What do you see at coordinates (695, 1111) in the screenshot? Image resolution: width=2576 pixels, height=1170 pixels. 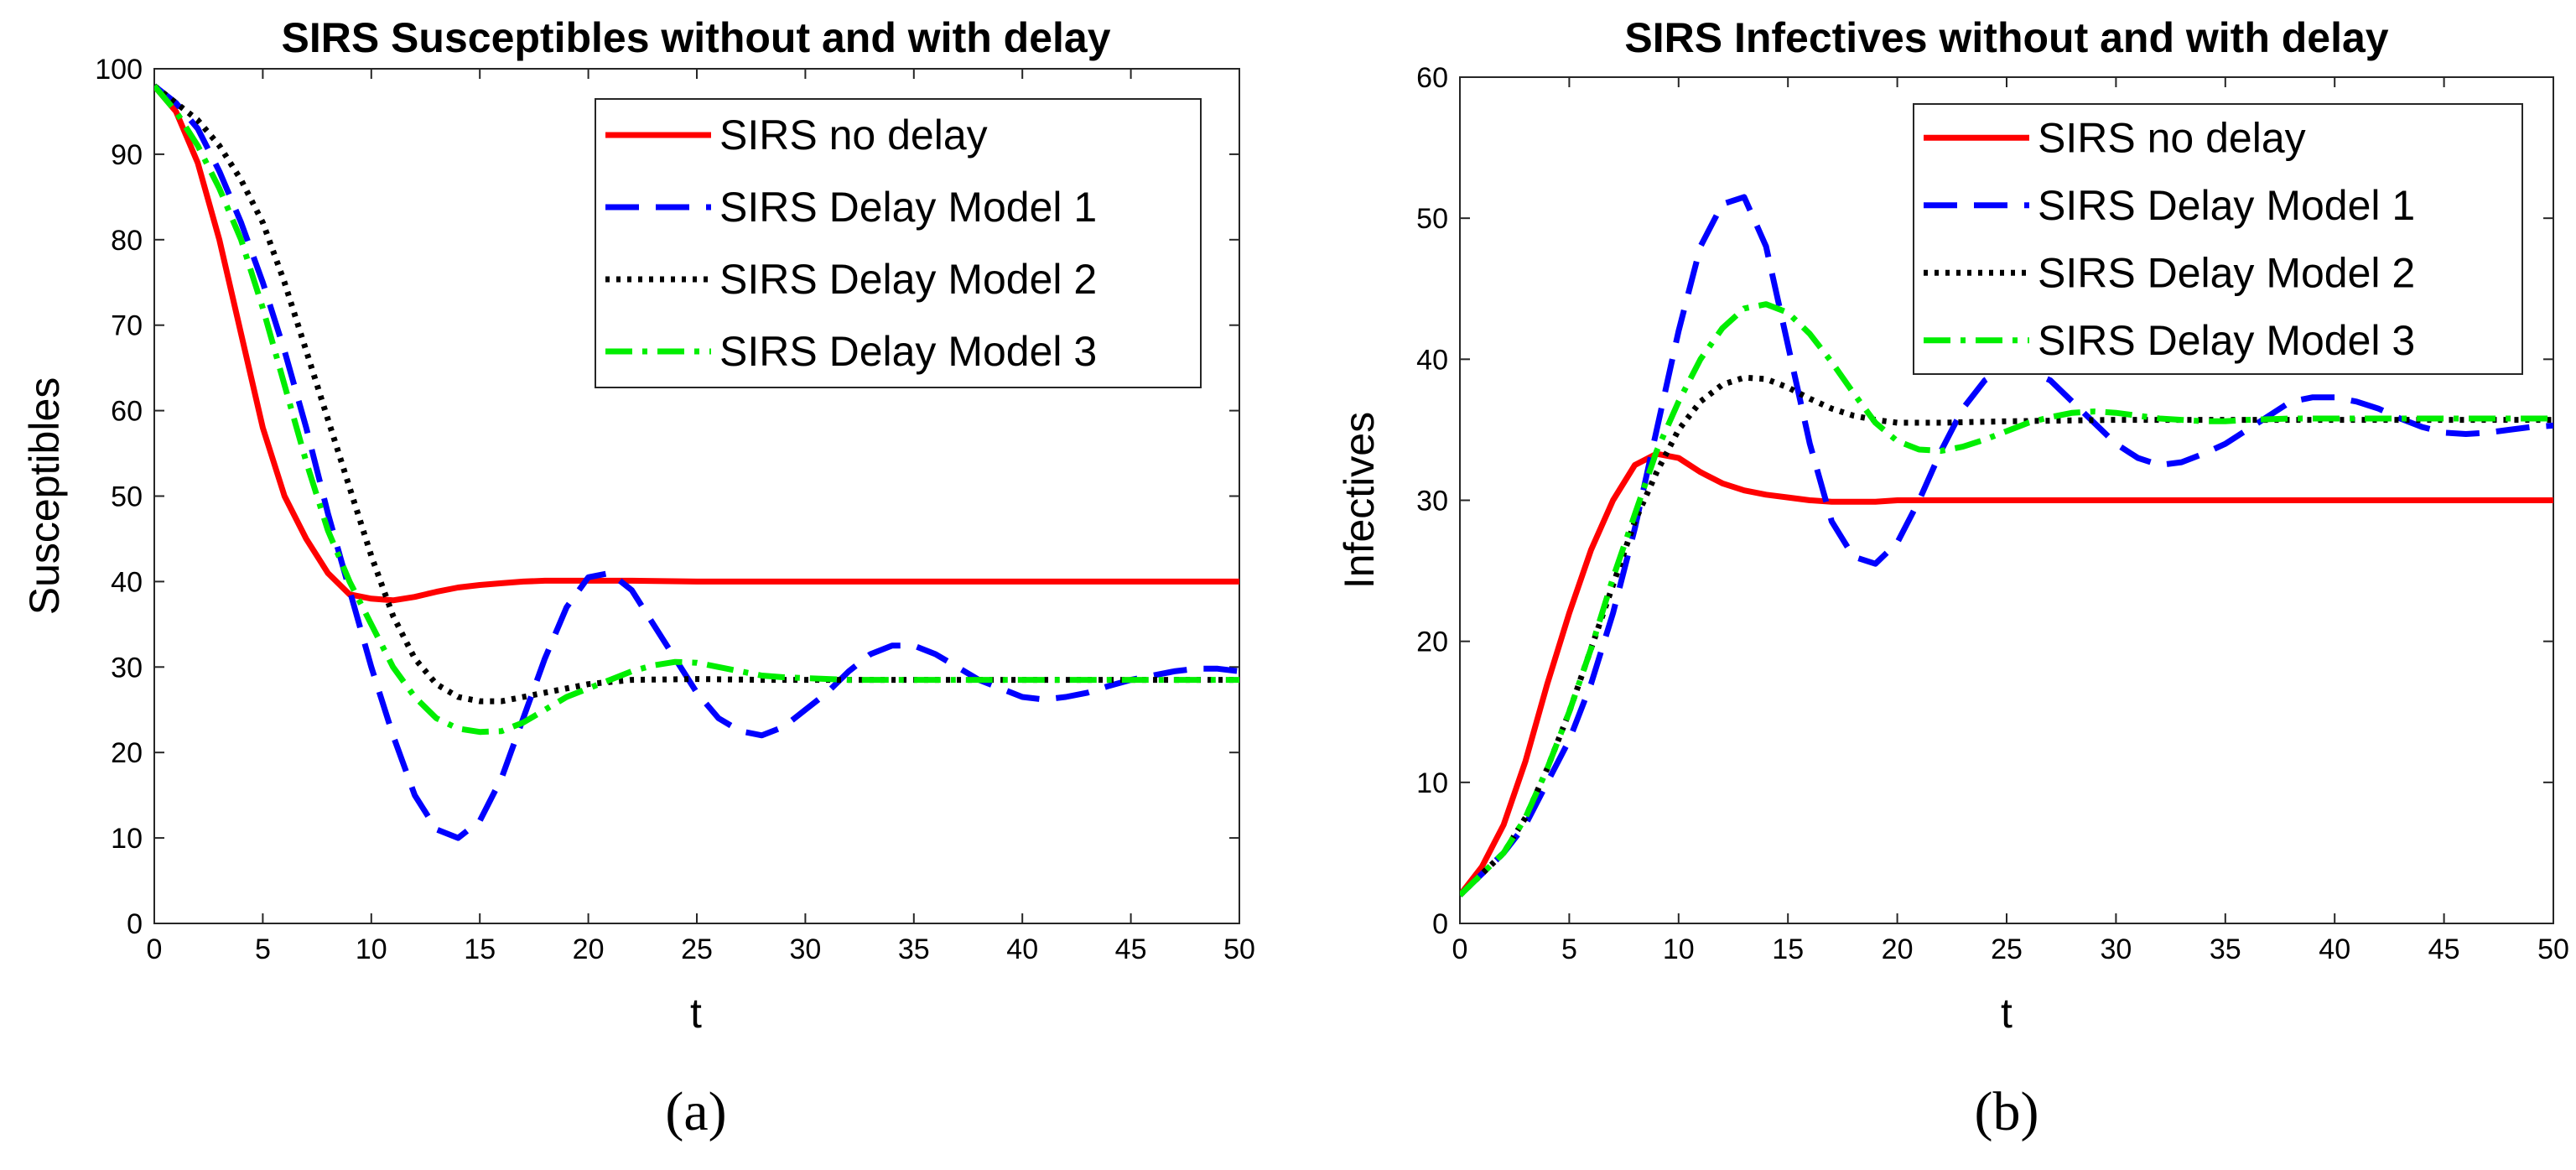 I see `panel-label: (a)` at bounding box center [695, 1111].